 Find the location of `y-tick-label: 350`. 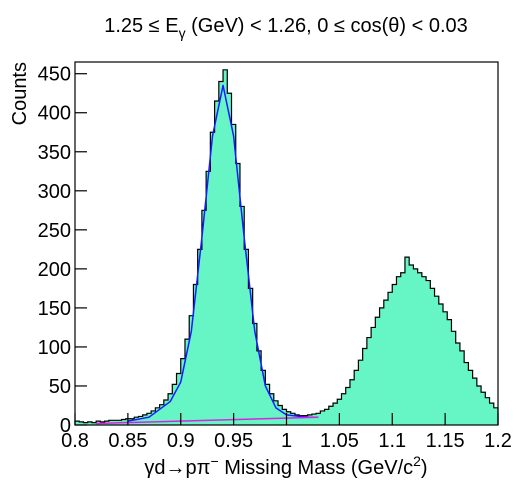

y-tick-label: 350 is located at coordinates (54, 153).